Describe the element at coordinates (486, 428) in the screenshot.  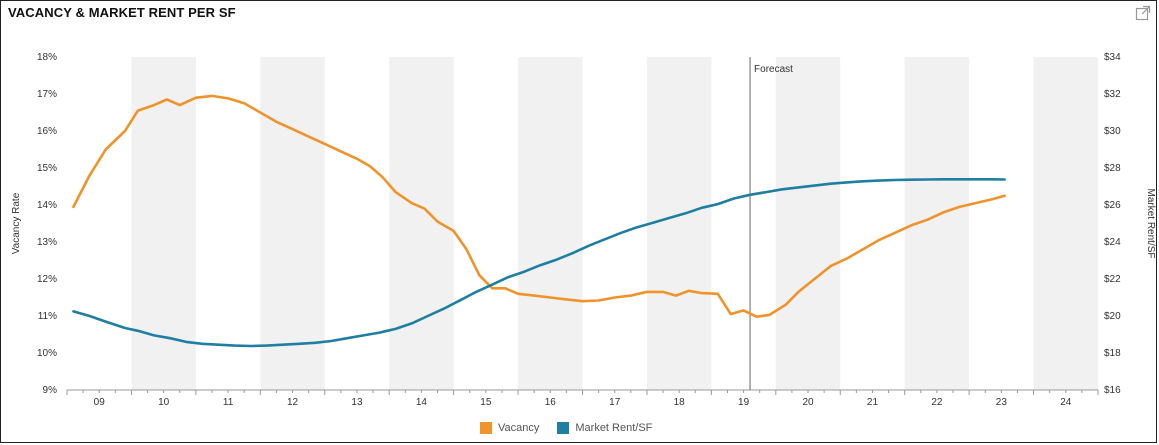
I see `legend-swatch-vacancy` at that location.